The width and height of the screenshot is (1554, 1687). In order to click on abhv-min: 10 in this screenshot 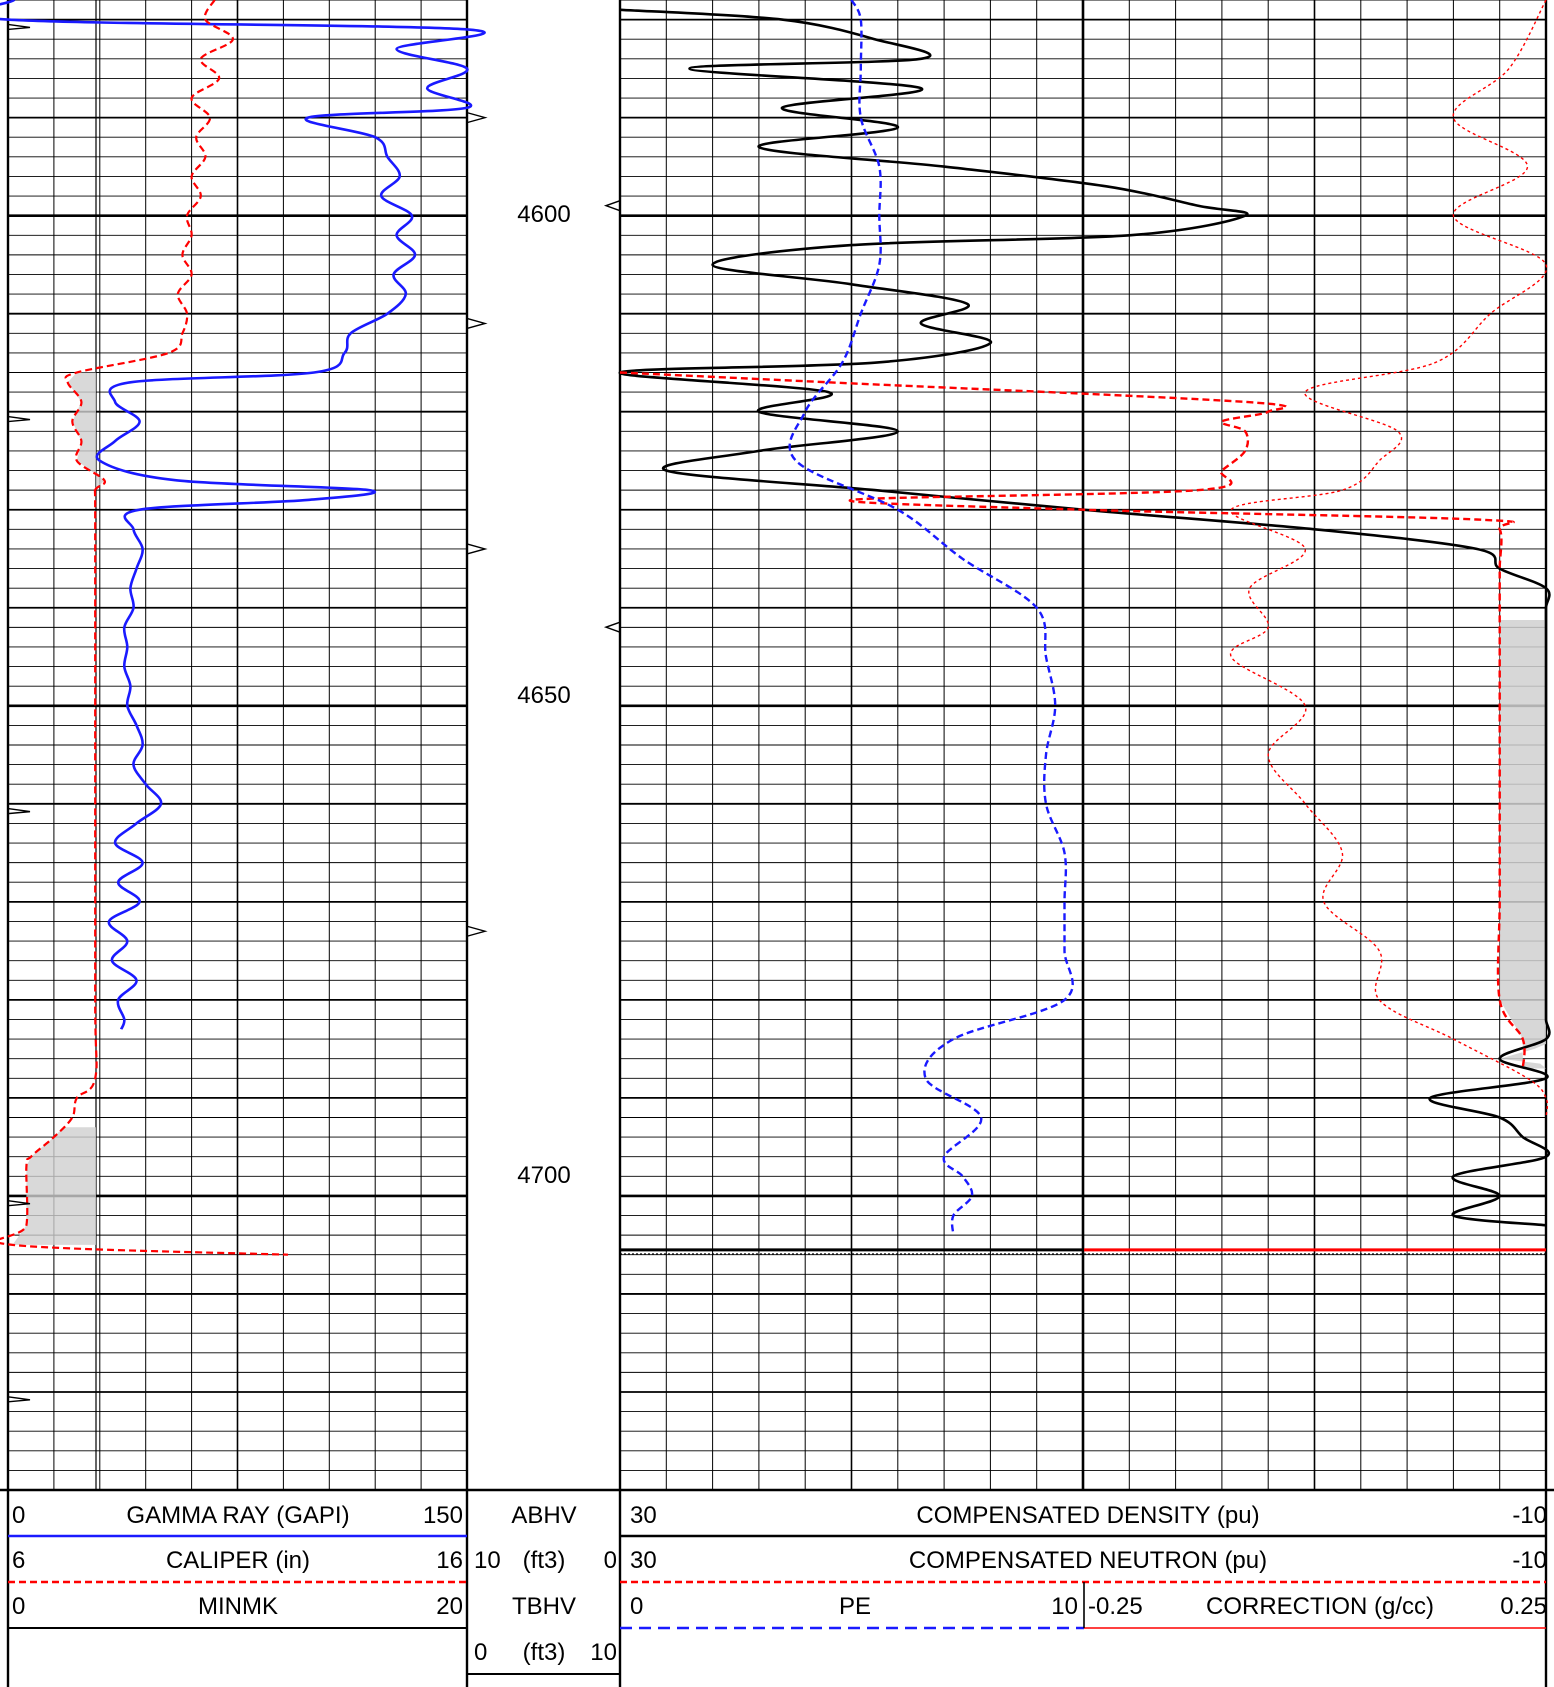, I will do `click(487, 1560)`.